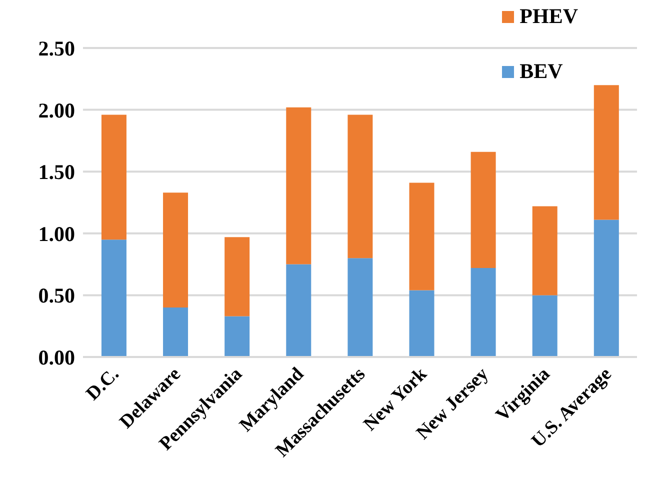 The width and height of the screenshot is (651, 495). Describe the element at coordinates (56, 110) in the screenshot. I see `y-tick-label: 2.00` at that location.